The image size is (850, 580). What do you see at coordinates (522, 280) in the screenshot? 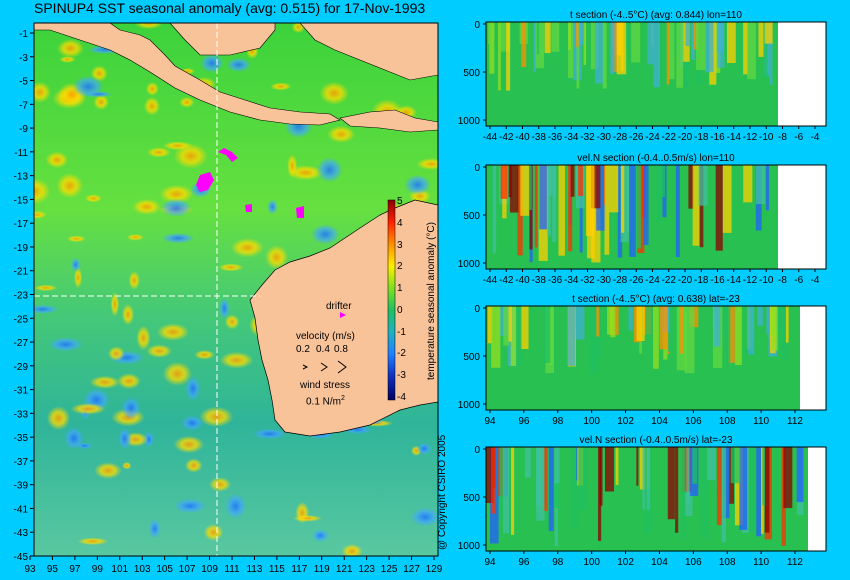
I see `panel-x-tick: -40` at bounding box center [522, 280].